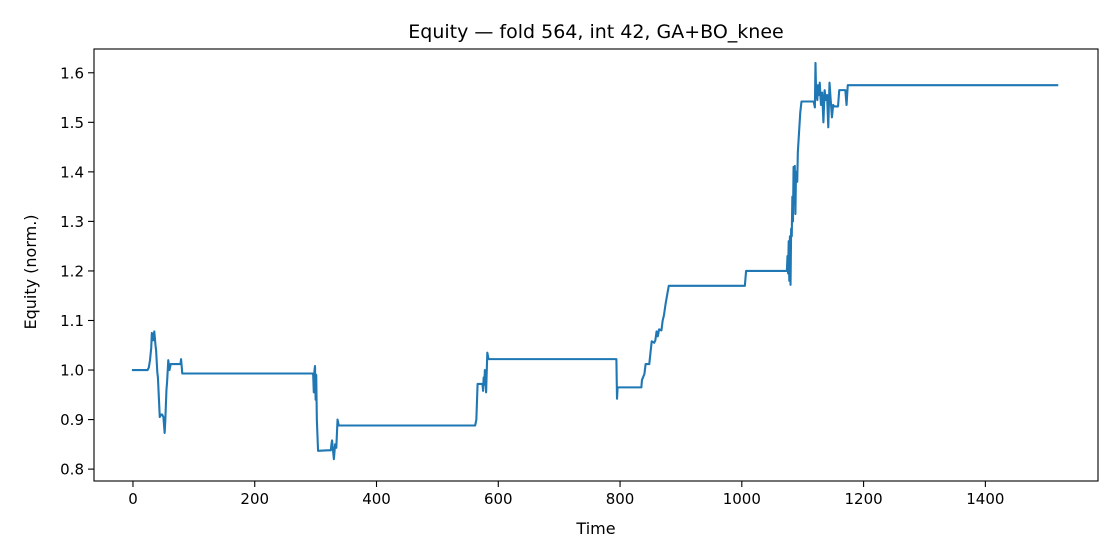 The height and width of the screenshot is (560, 1120). I want to click on y-tick-label: 1.1, so click(72, 321).